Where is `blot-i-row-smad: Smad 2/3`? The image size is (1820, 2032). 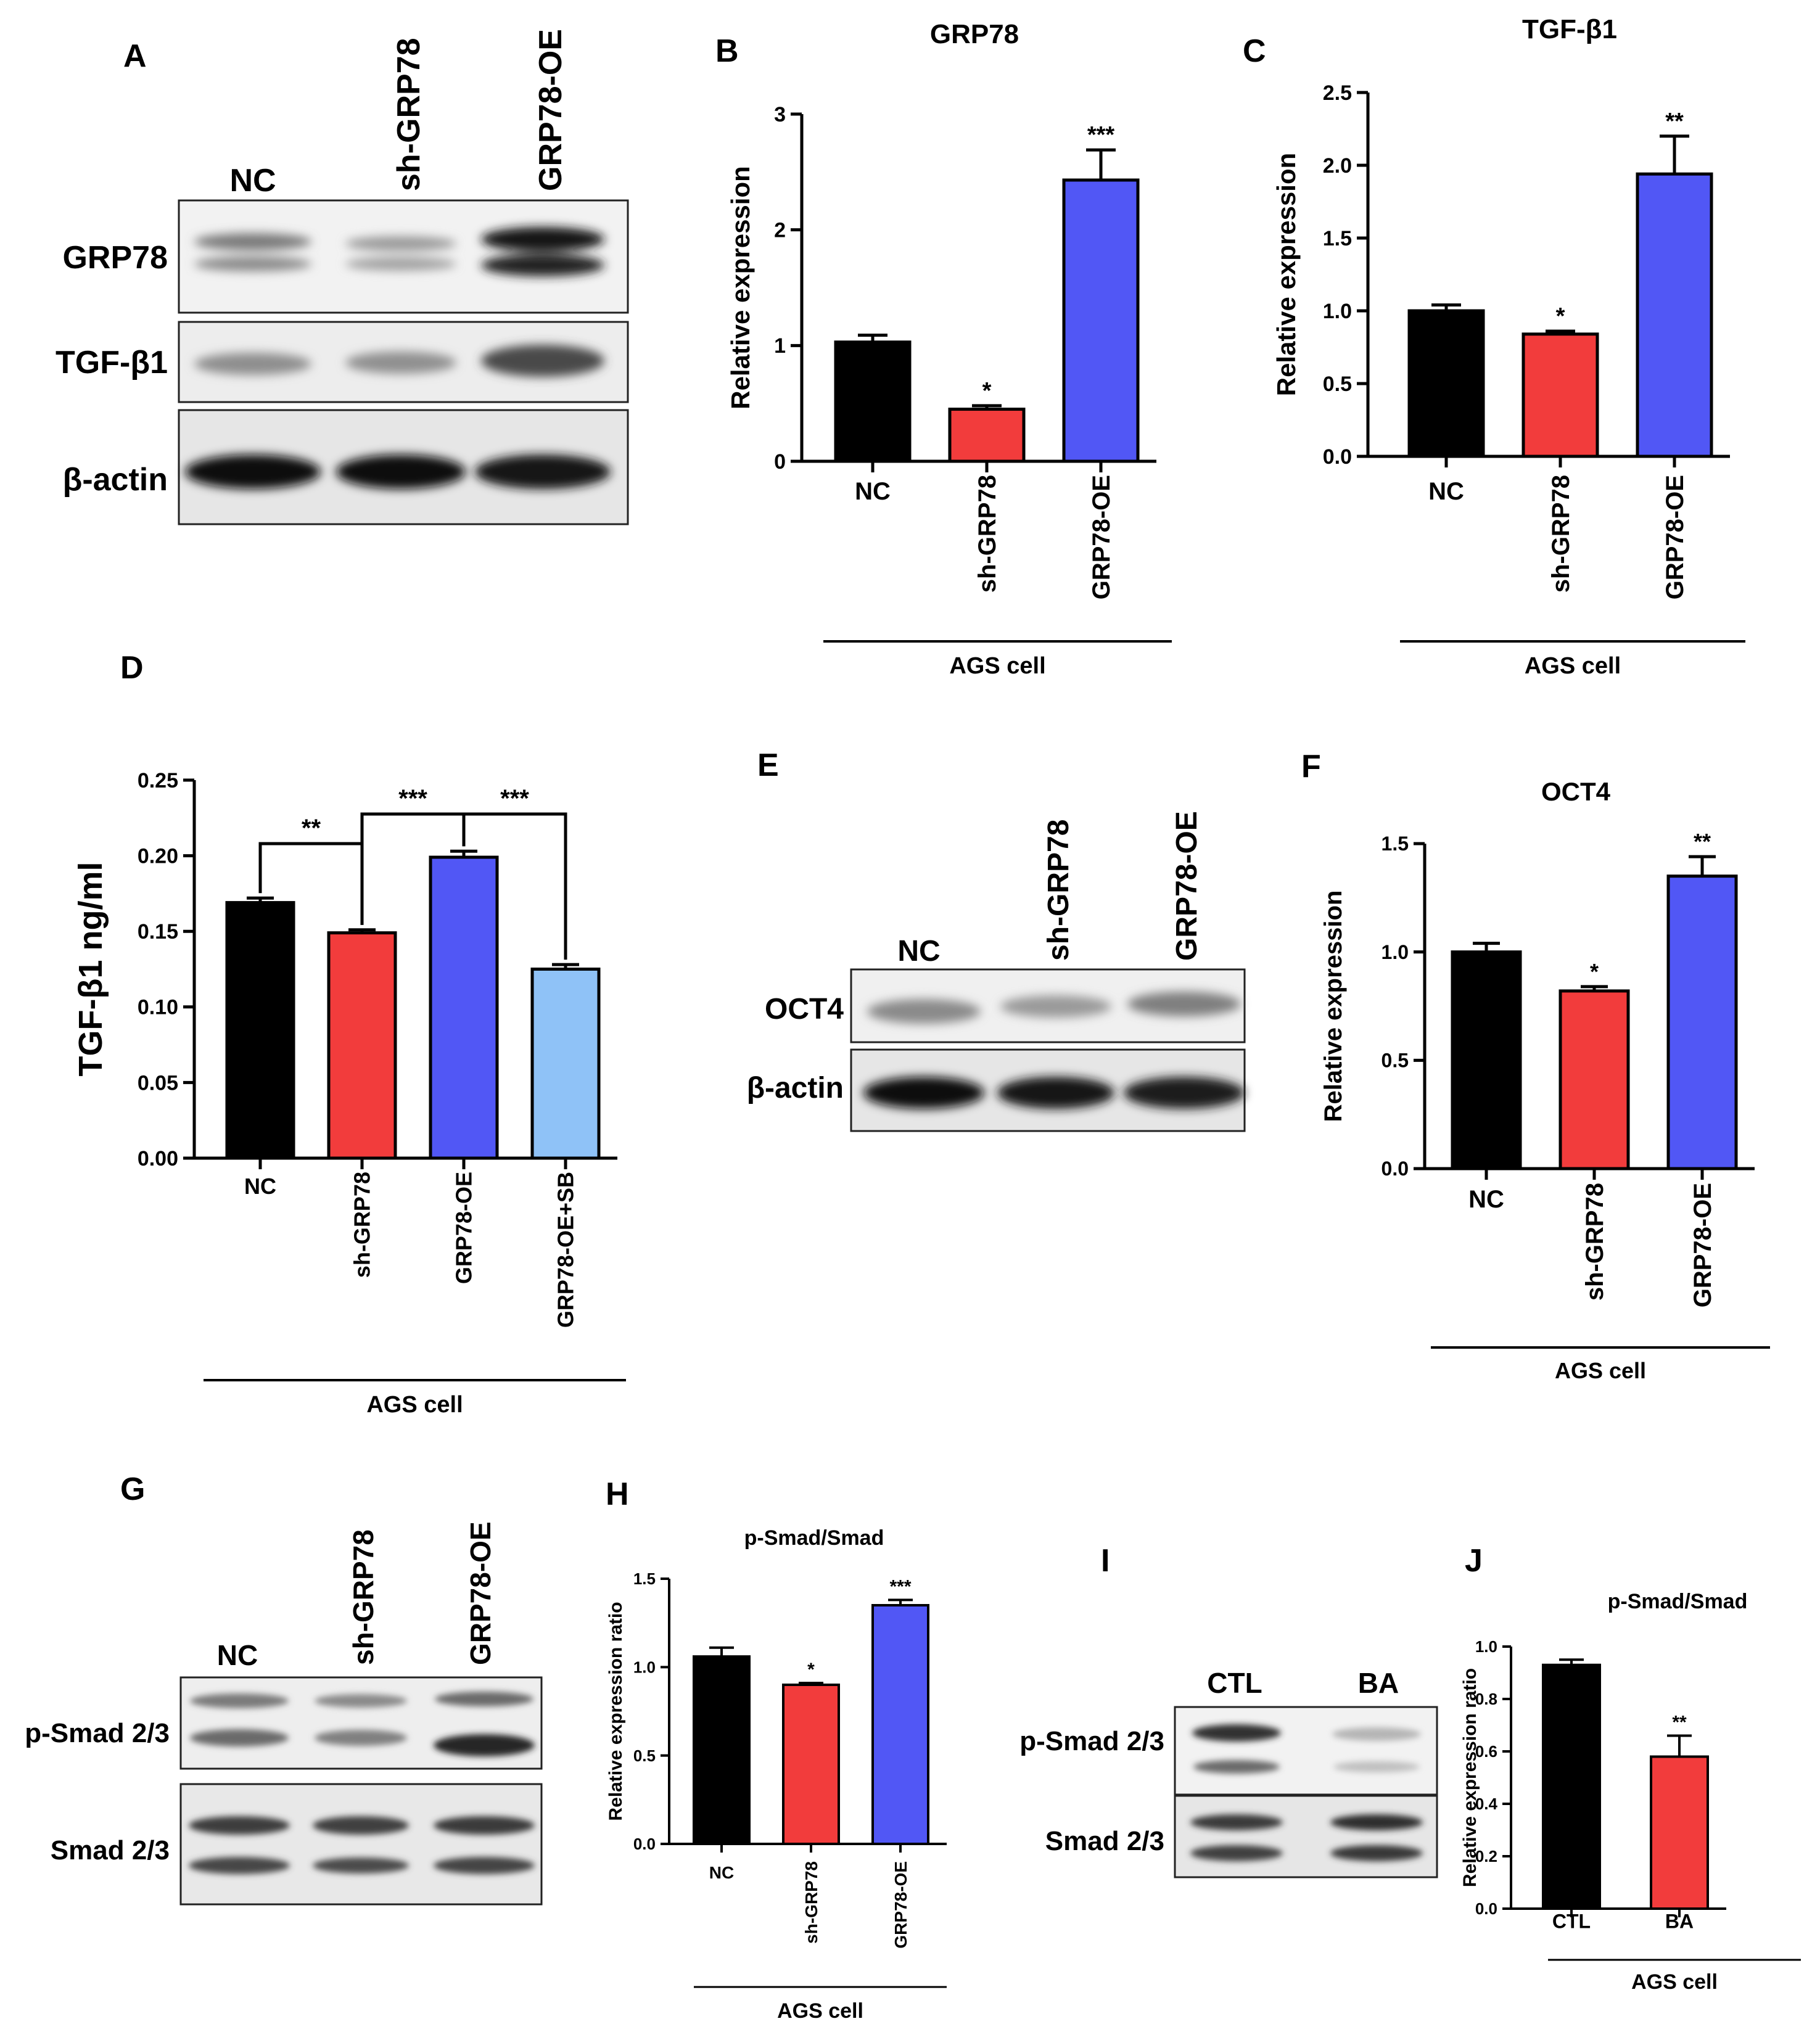
blot-i-row-smad: Smad 2/3 is located at coordinates (1104, 1841).